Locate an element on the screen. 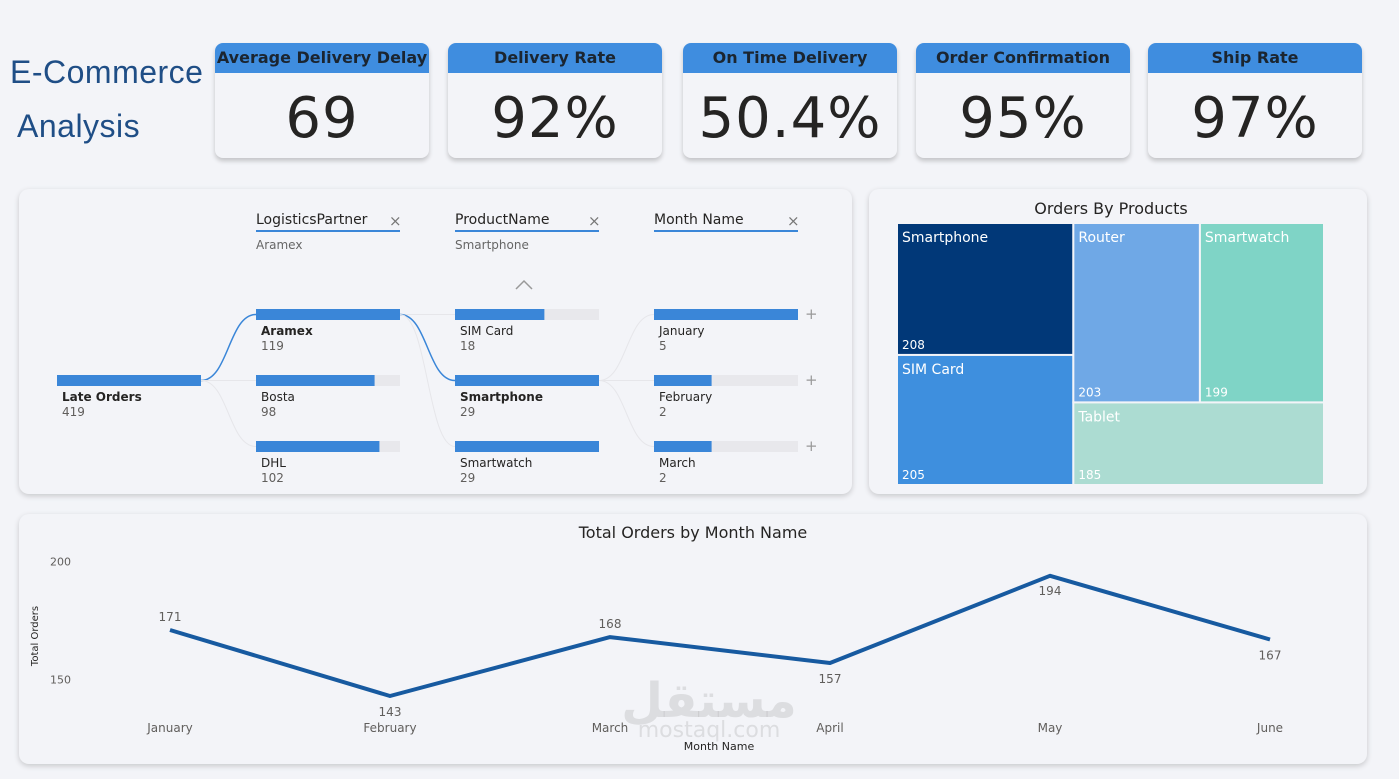 This screenshot has height=779, width=1399. kpi-card-on-time-delivery: On Time Delivery 50.4% is located at coordinates (790, 100).